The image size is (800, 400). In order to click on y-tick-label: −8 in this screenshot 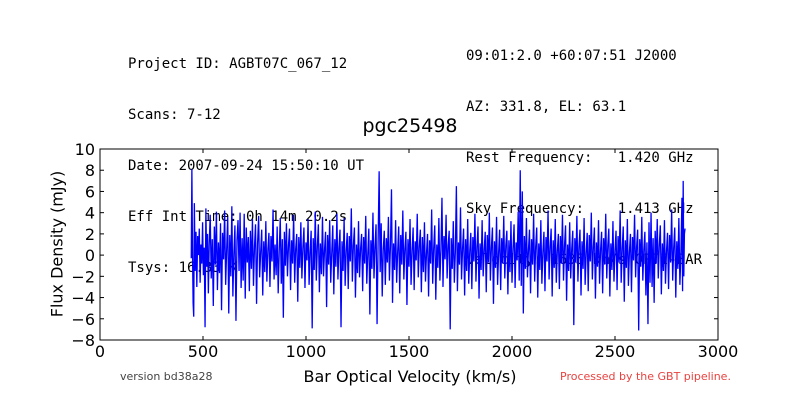, I will do `click(83, 340)`.